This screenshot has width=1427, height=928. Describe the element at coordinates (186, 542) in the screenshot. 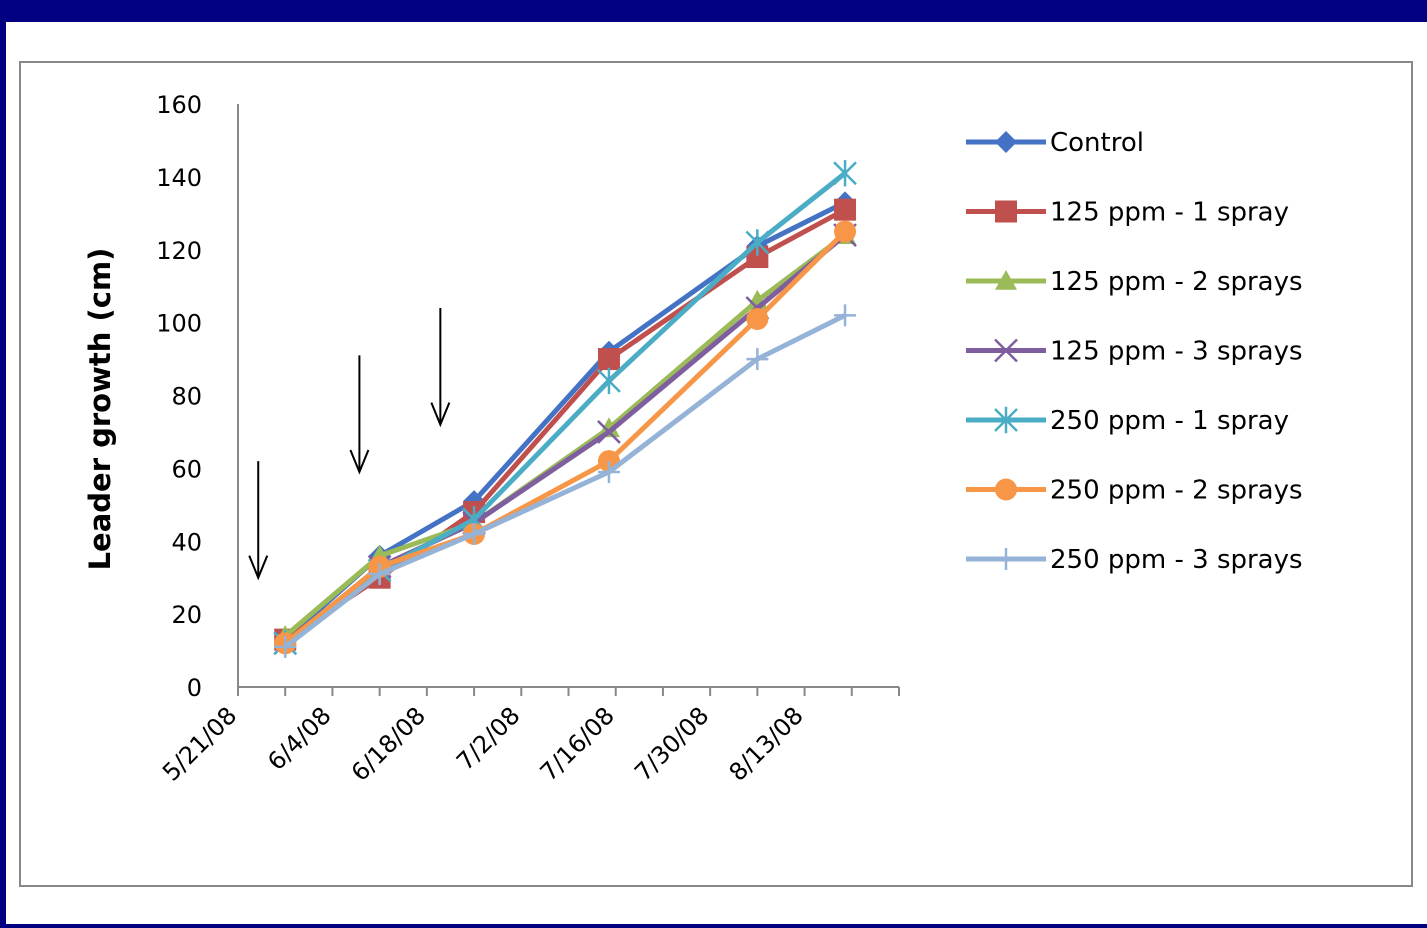

I see `y-tick-label: 40` at that location.